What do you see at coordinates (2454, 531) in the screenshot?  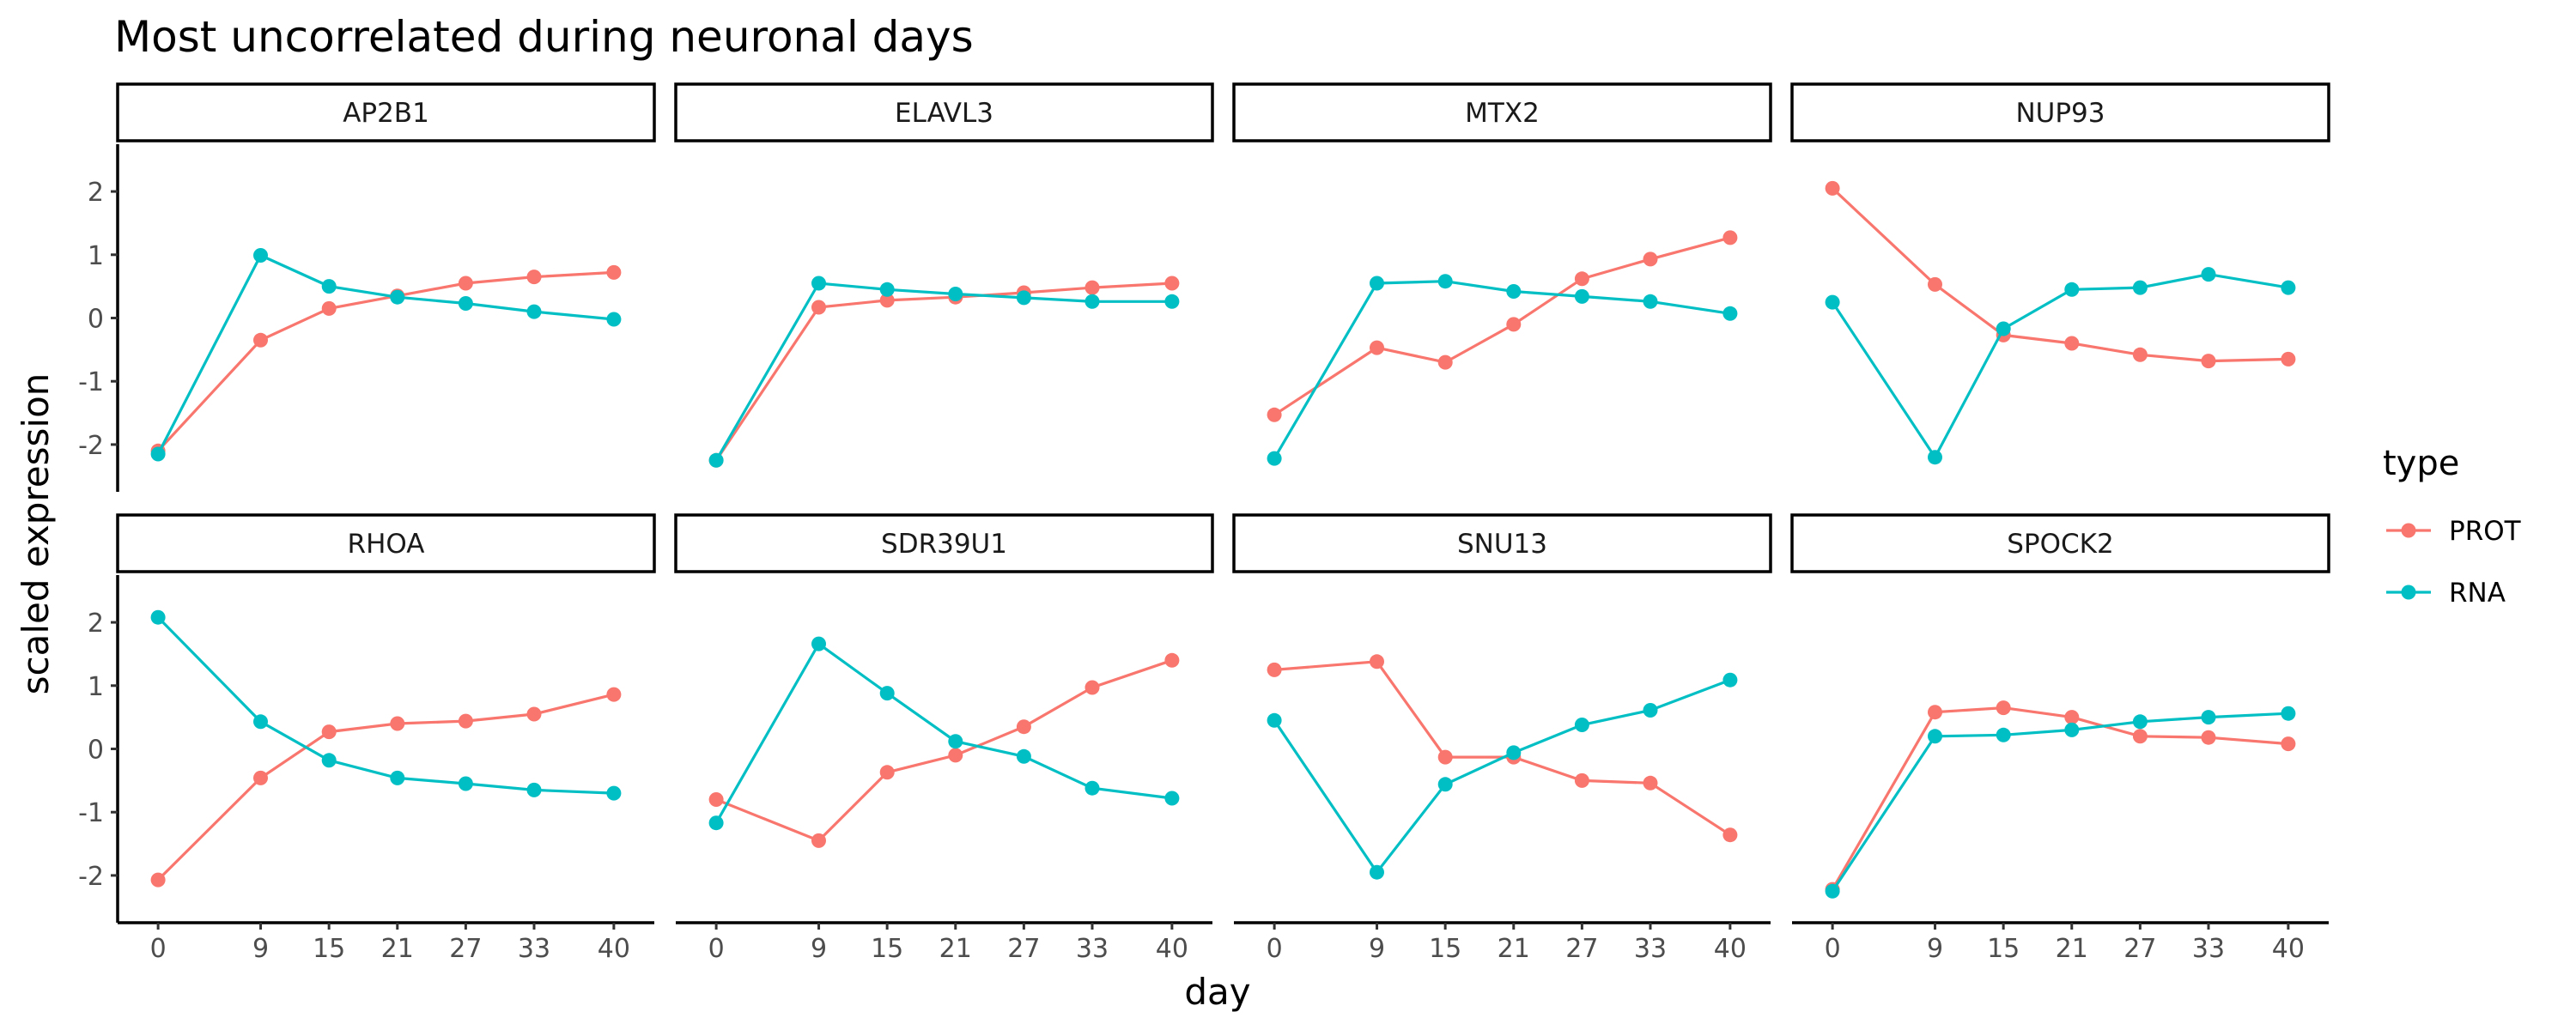 I see `legend-item-prot: PROT` at bounding box center [2454, 531].